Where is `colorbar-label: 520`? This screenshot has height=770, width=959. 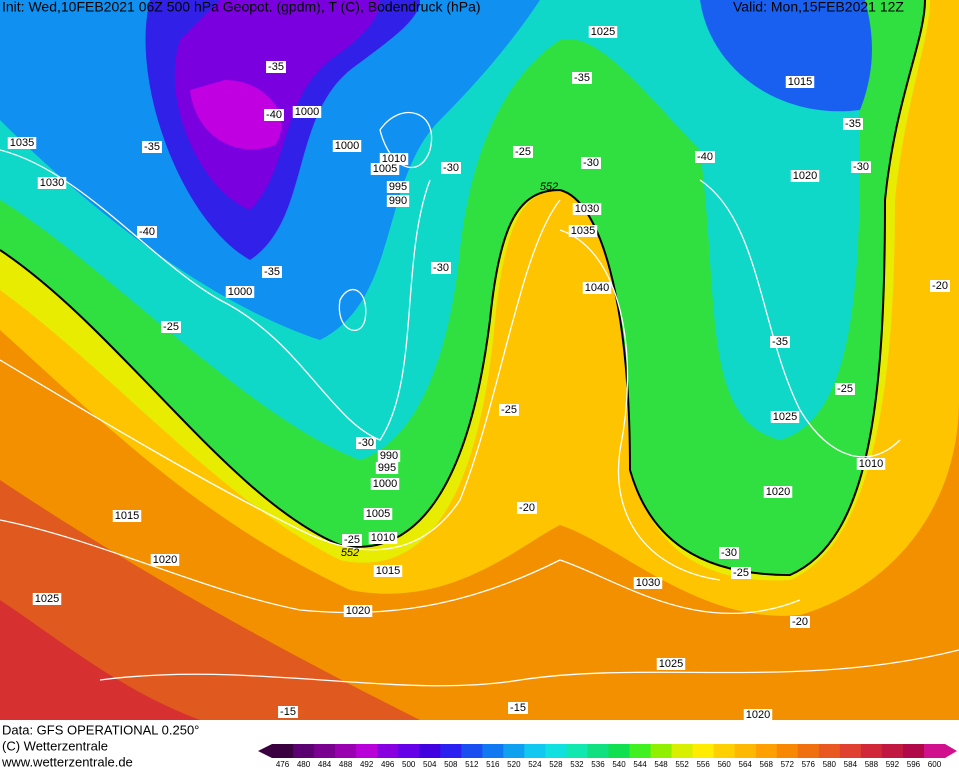
colorbar-label: 520 is located at coordinates (514, 764).